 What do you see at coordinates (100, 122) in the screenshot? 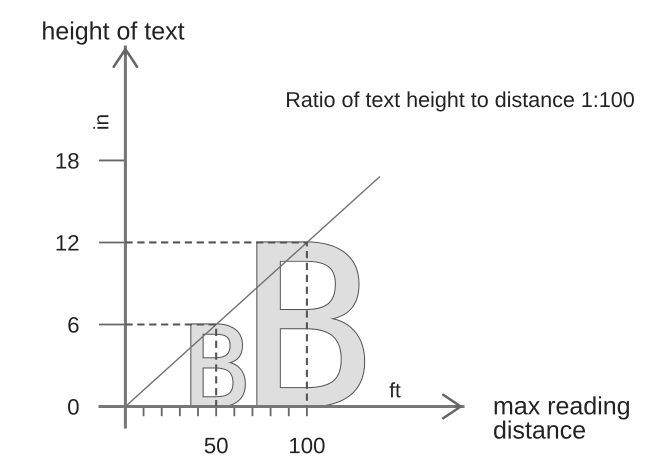
I see `annotation: in` at bounding box center [100, 122].